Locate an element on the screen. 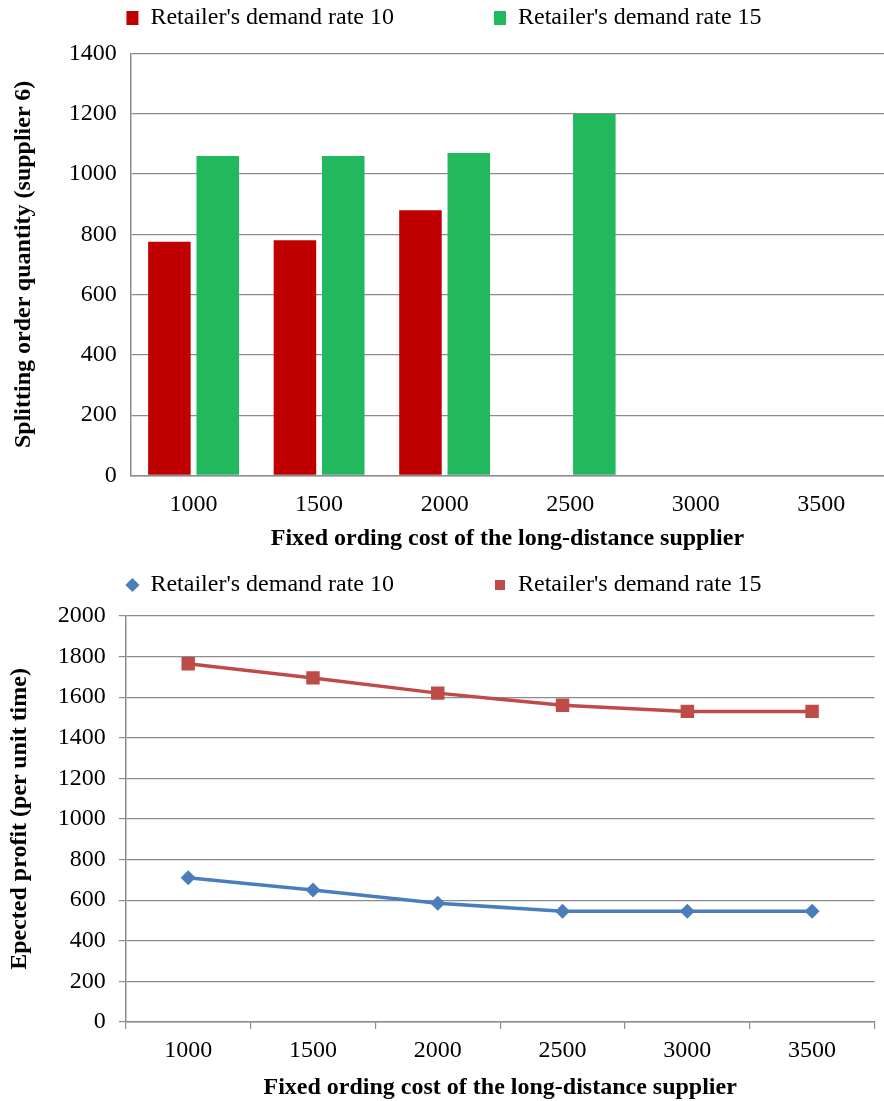 The width and height of the screenshot is (884, 1101). y-axis-title: Splitting order quantity (supplier 6) is located at coordinates (21, 264).